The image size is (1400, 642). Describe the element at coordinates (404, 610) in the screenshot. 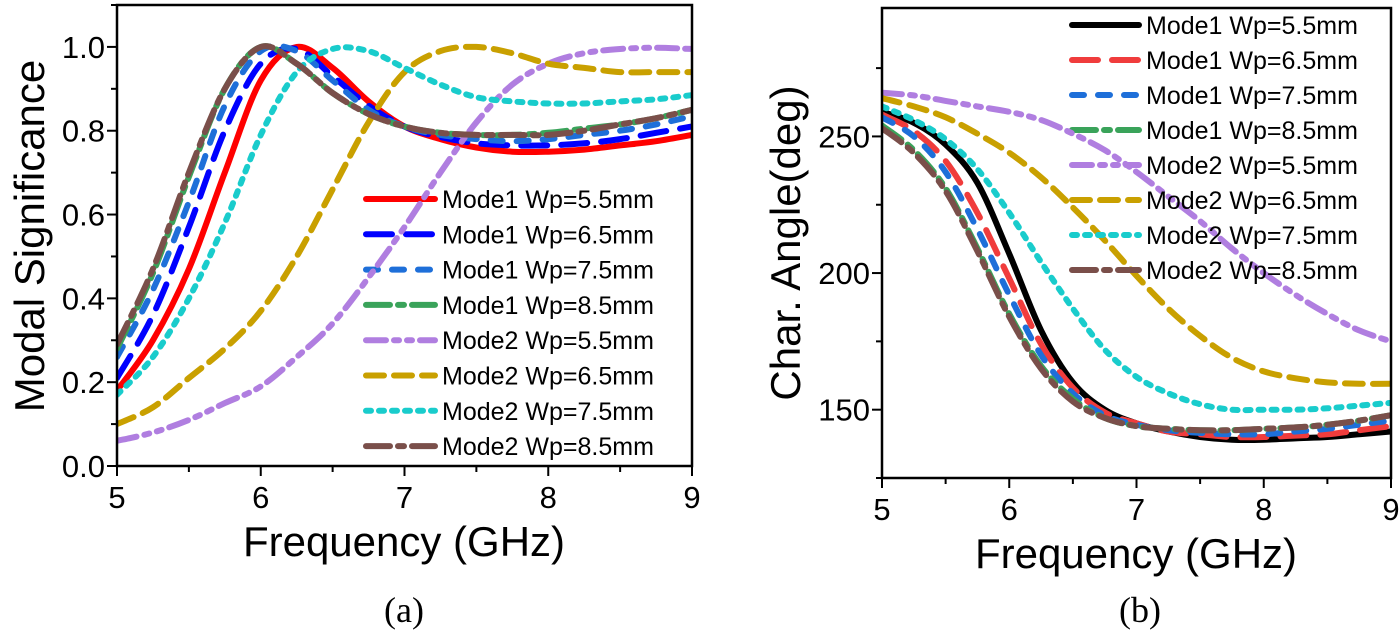

I see `panel-caption: (a)` at that location.